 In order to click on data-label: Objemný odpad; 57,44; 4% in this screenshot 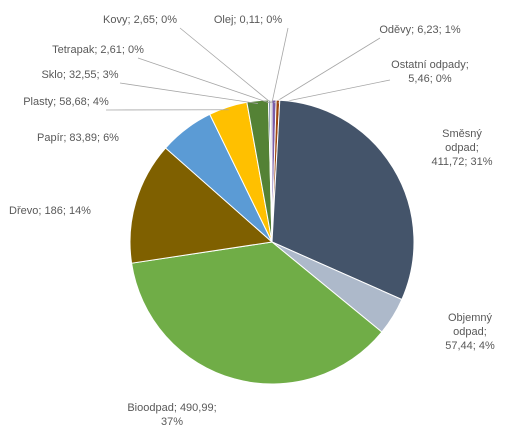, I will do `click(470, 332)`.